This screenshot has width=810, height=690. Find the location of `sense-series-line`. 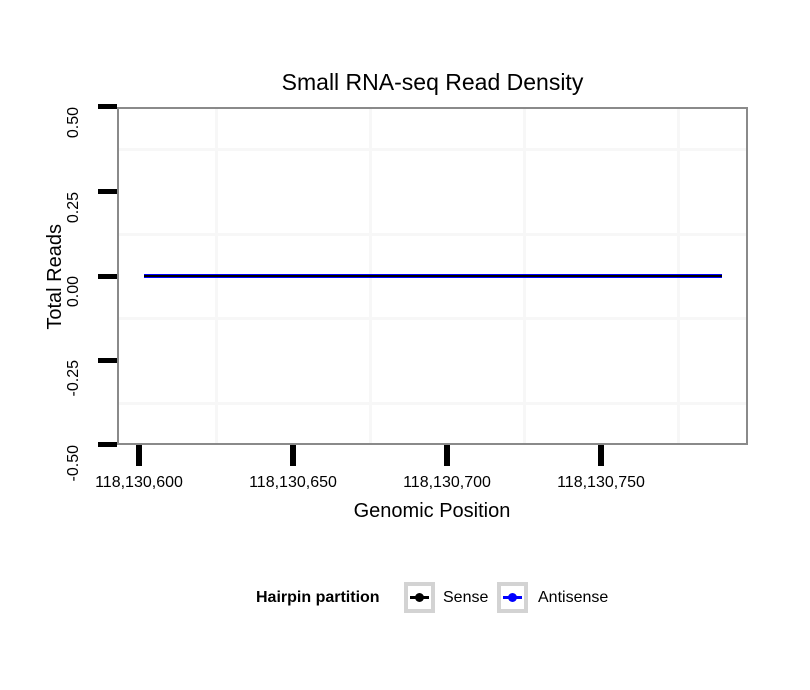

sense-series-line is located at coordinates (433, 276).